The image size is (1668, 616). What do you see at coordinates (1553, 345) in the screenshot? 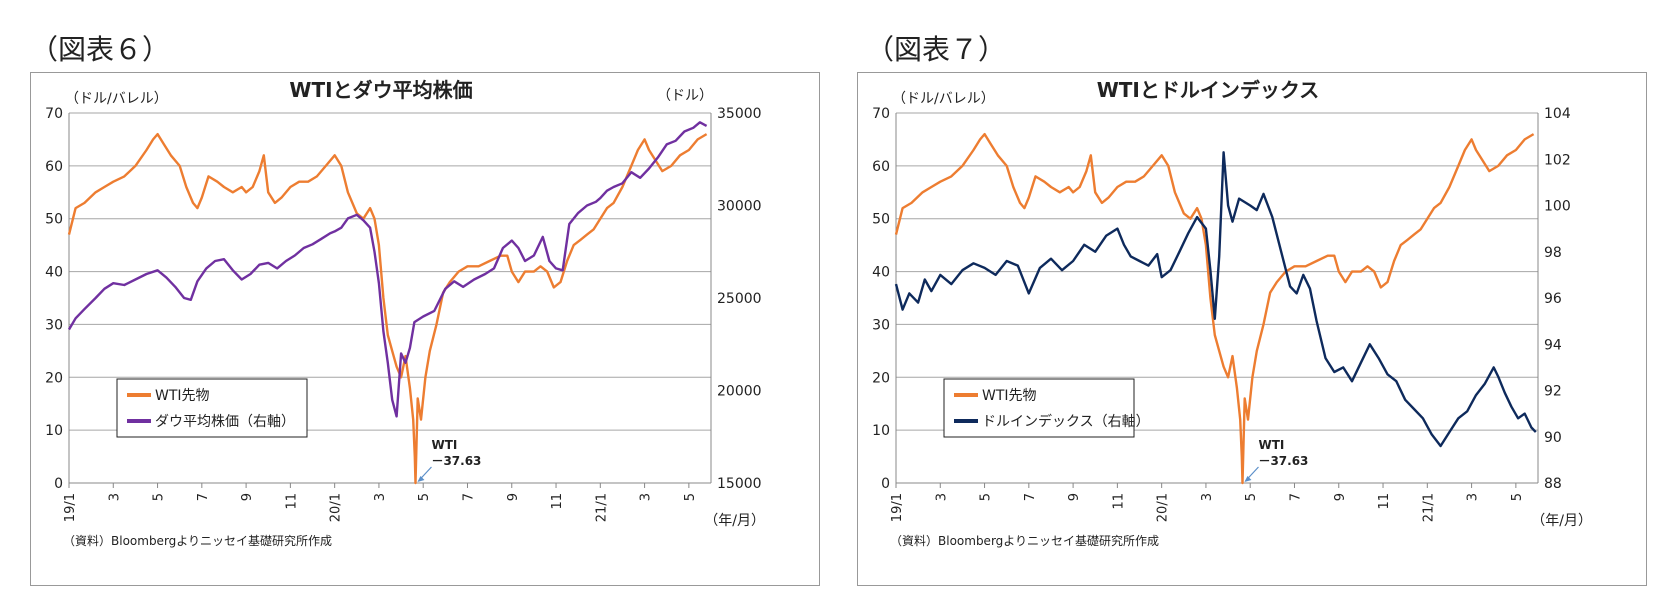
I see `y-tick-right: 94` at bounding box center [1553, 345].